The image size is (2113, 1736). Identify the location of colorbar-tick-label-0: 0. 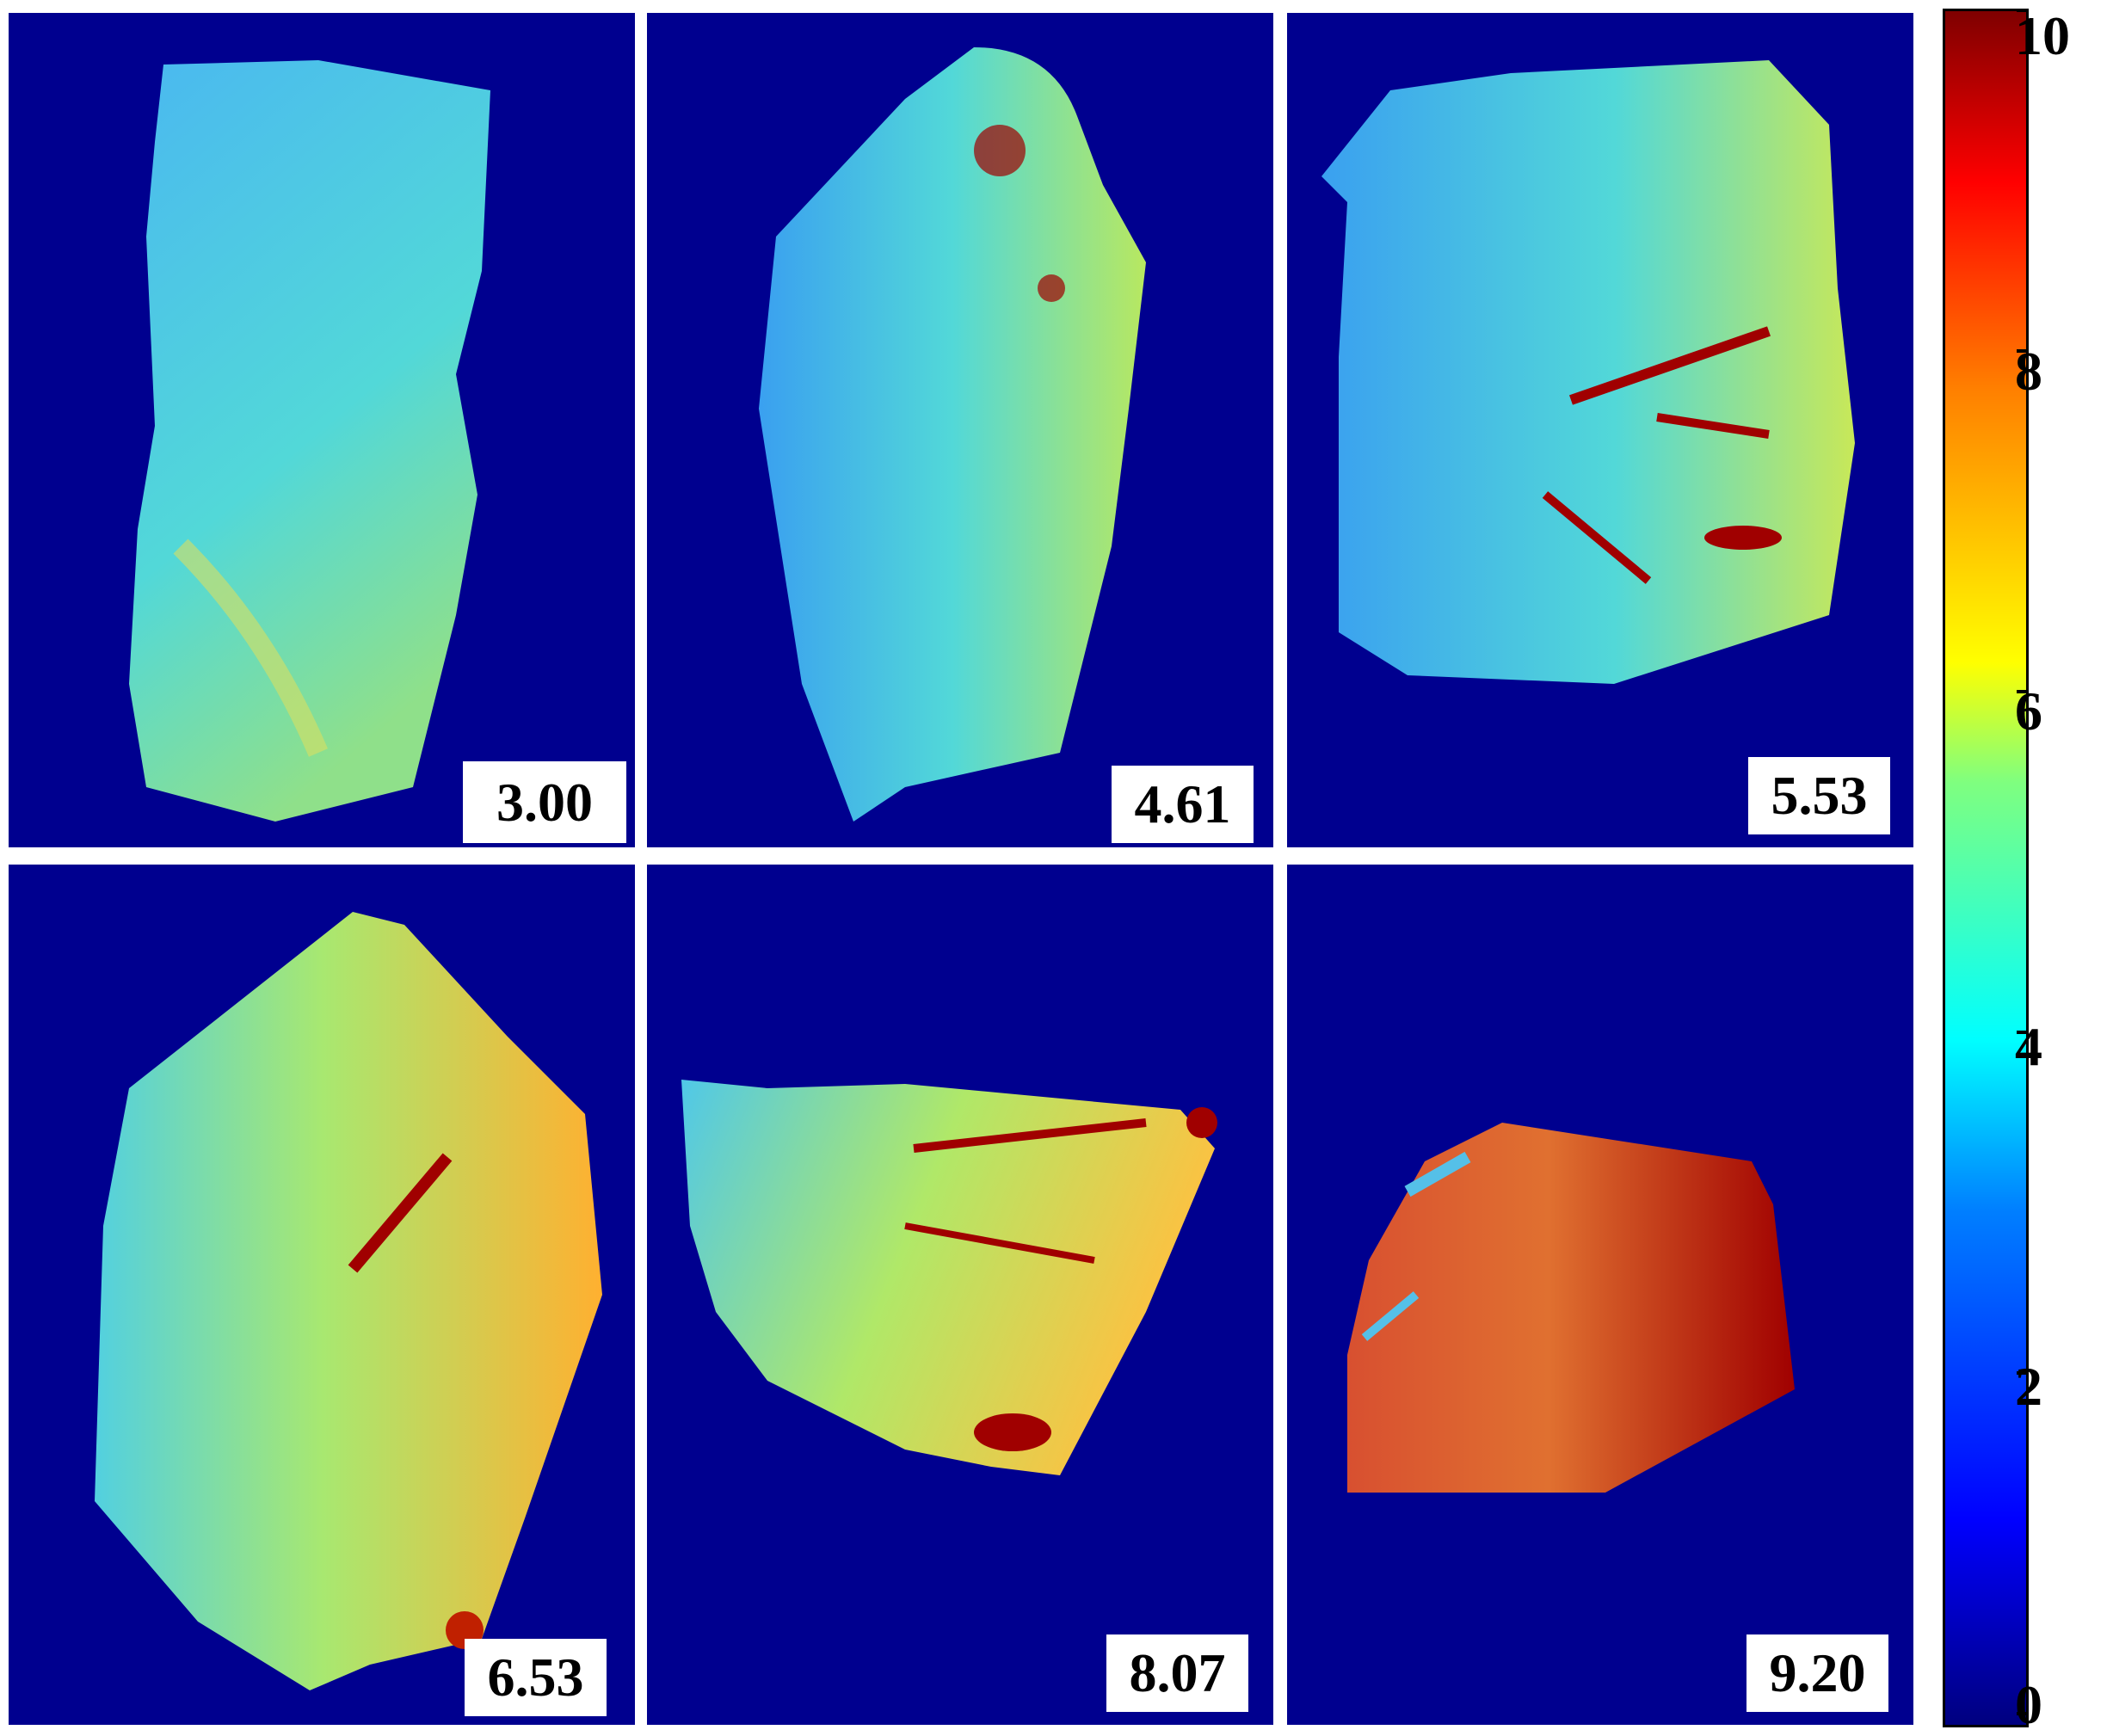
(2029, 1704).